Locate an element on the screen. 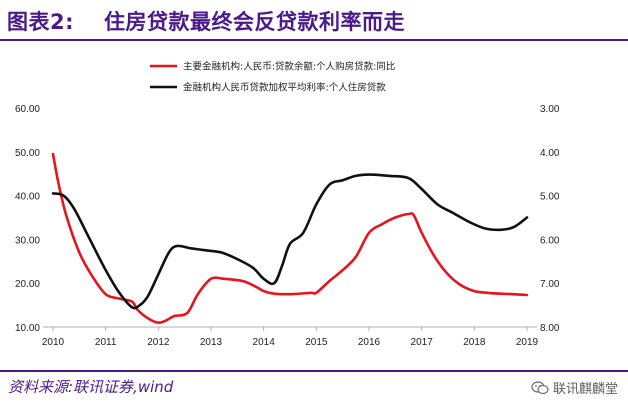 The image size is (628, 415). x-tick-label: 2017 is located at coordinates (422, 342).